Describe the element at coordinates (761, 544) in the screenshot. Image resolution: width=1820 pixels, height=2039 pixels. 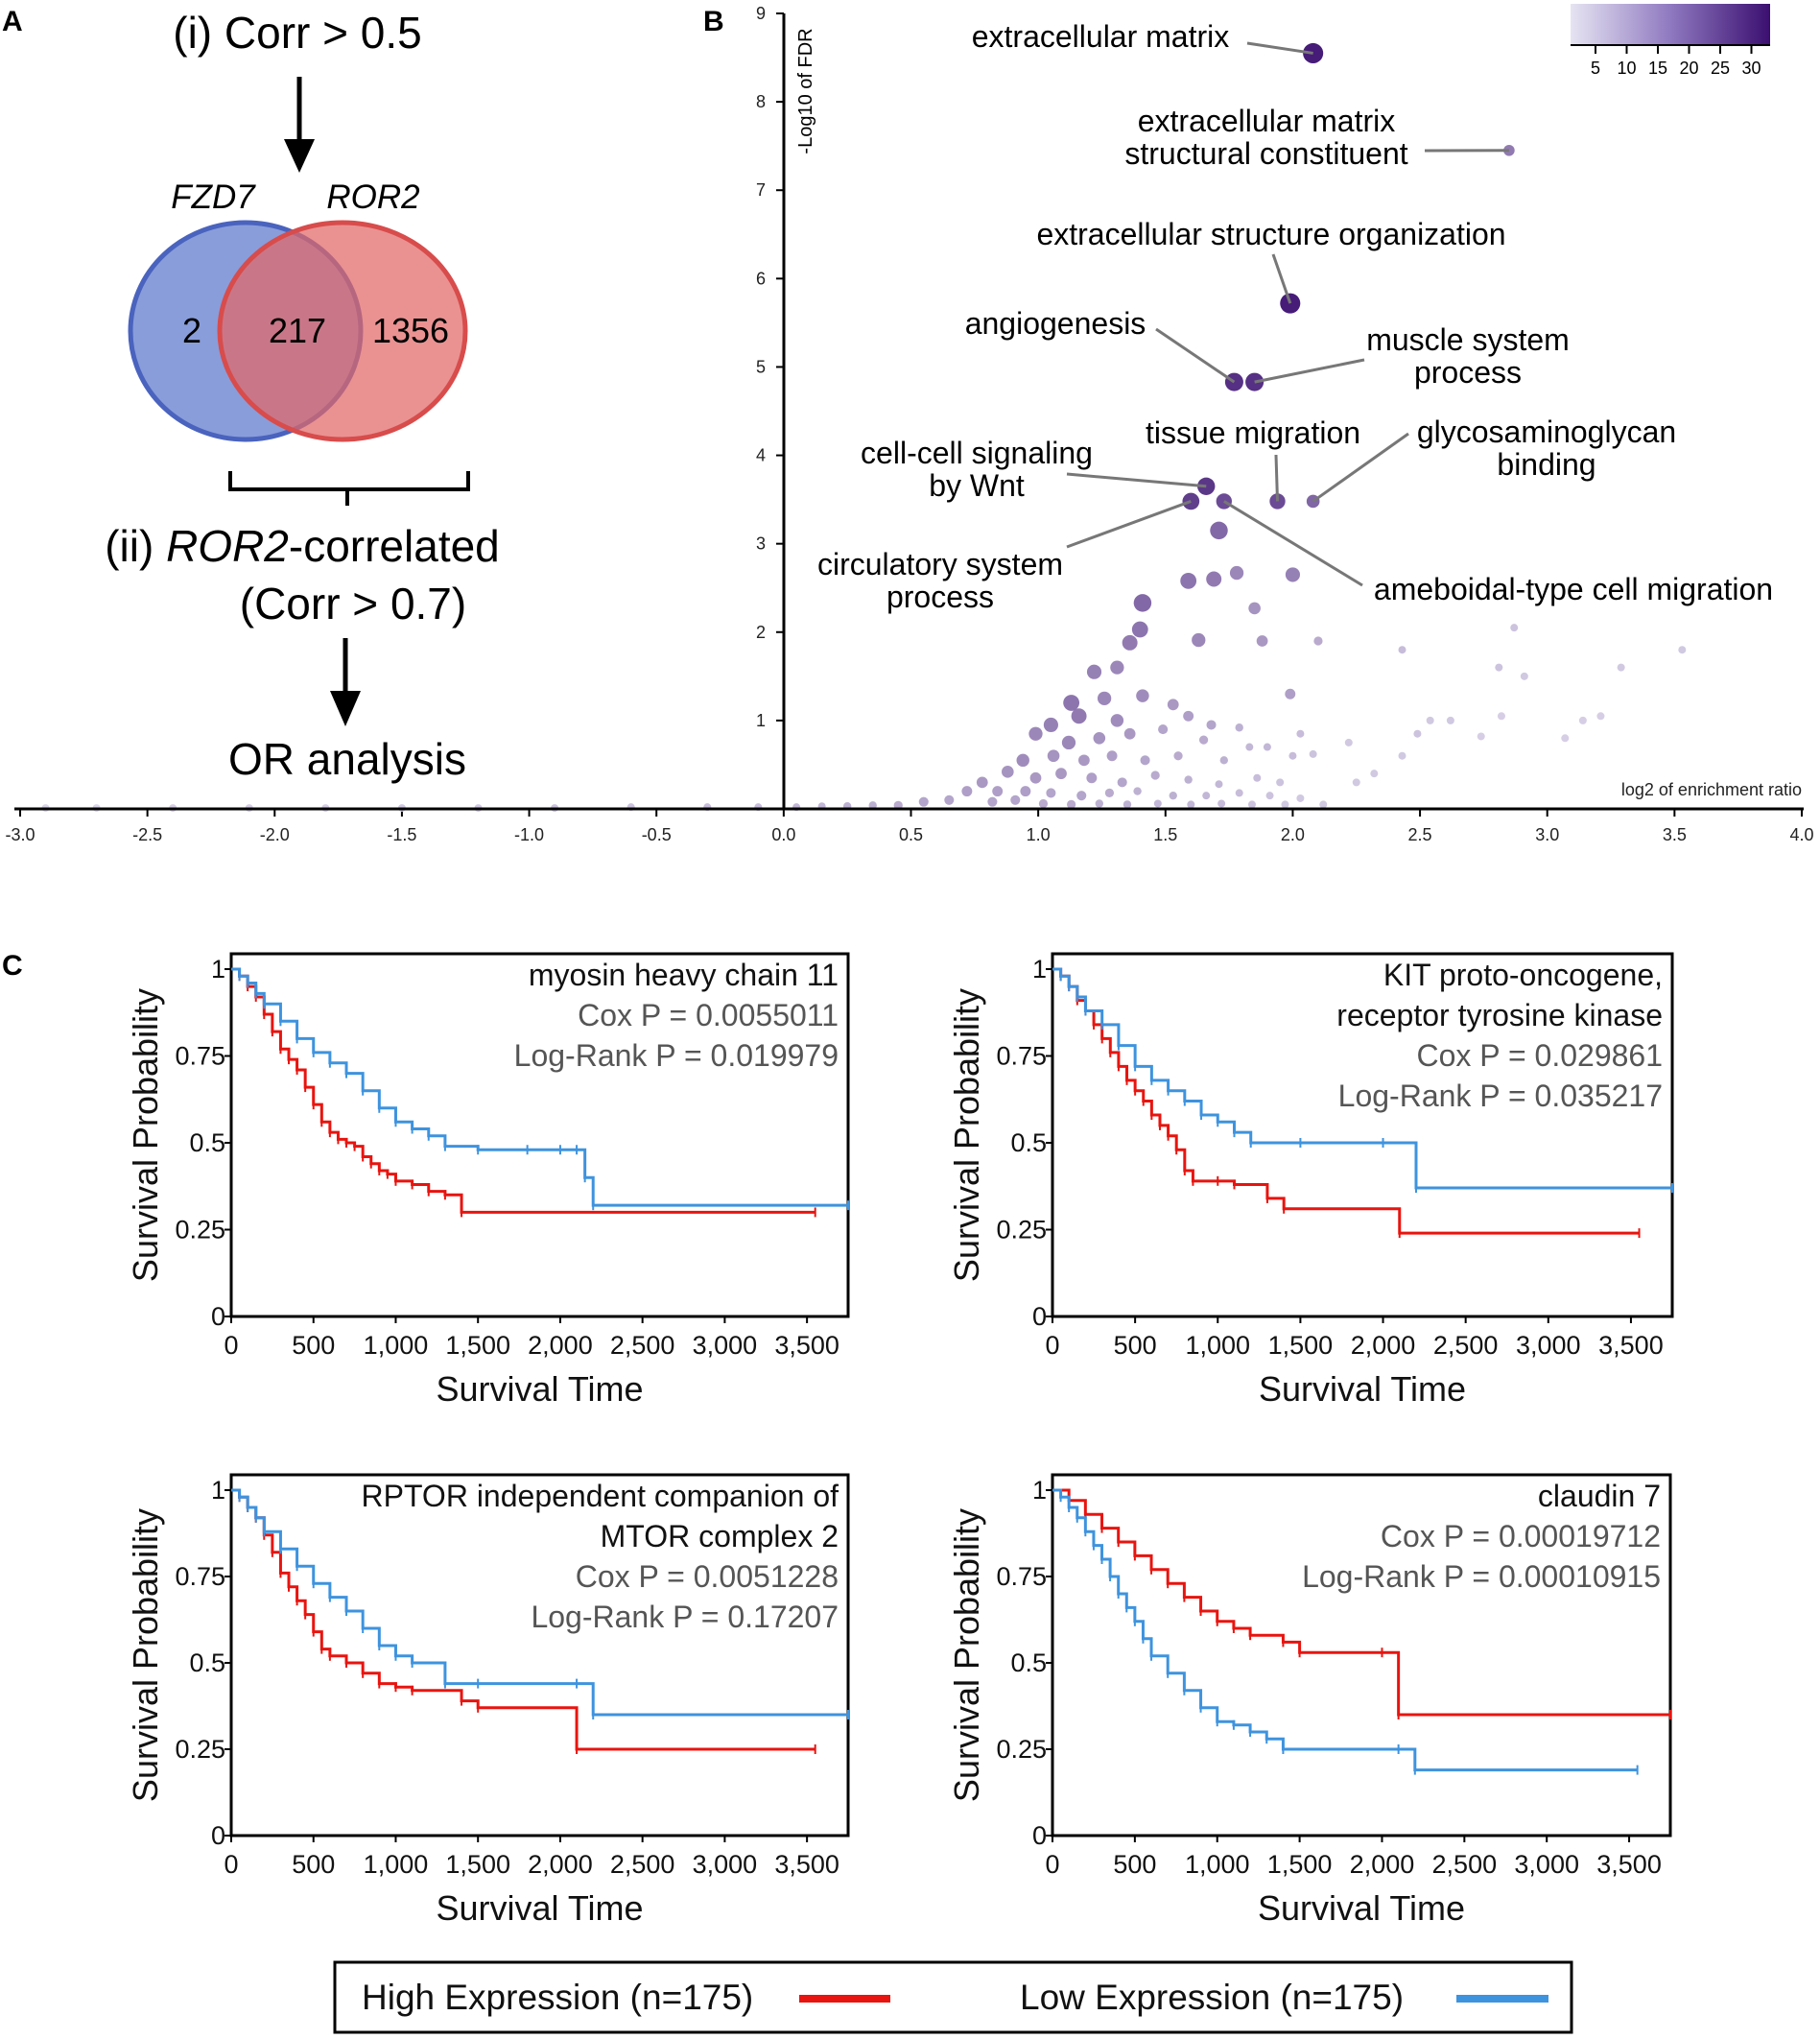
I see `y-tick-label: 3` at that location.